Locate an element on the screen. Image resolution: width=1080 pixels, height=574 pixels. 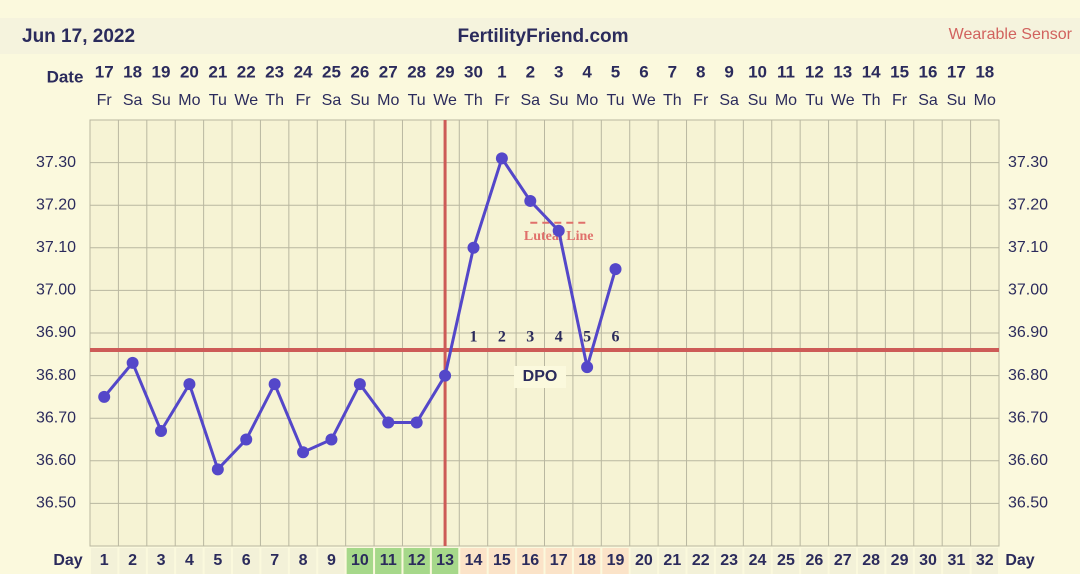
date: 6 is located at coordinates (643, 71).